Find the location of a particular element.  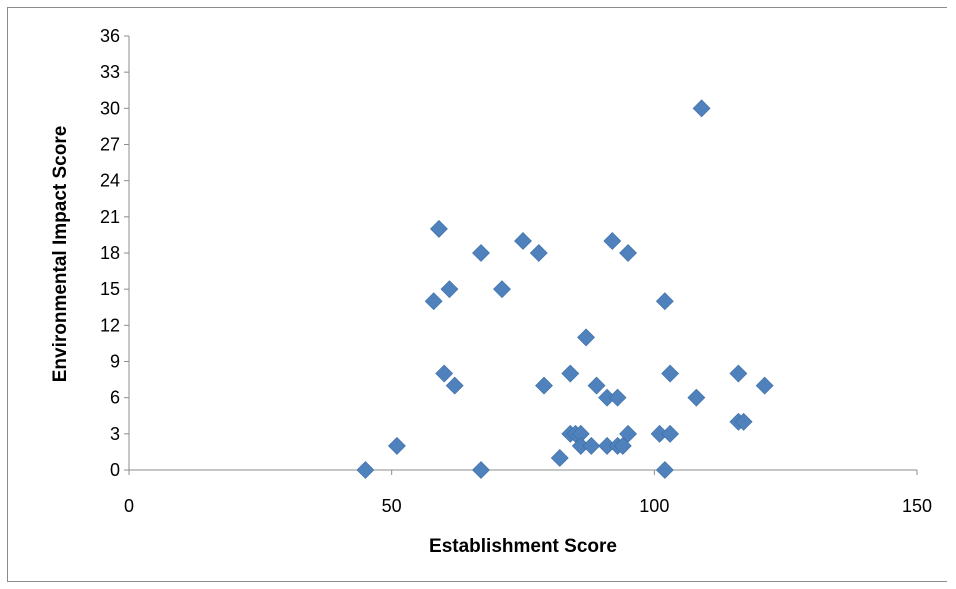

y-tick-label: 18 is located at coordinates (110, 253).